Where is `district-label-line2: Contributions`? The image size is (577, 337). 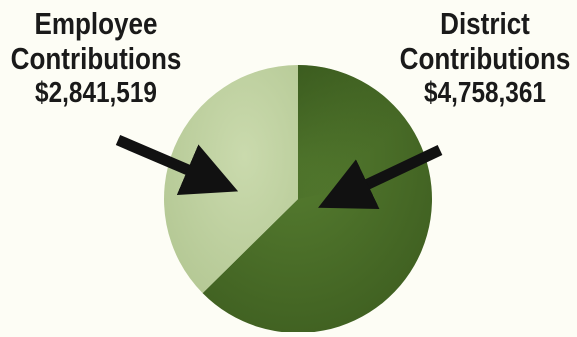
district-label-line2: Contributions is located at coordinates (485, 58).